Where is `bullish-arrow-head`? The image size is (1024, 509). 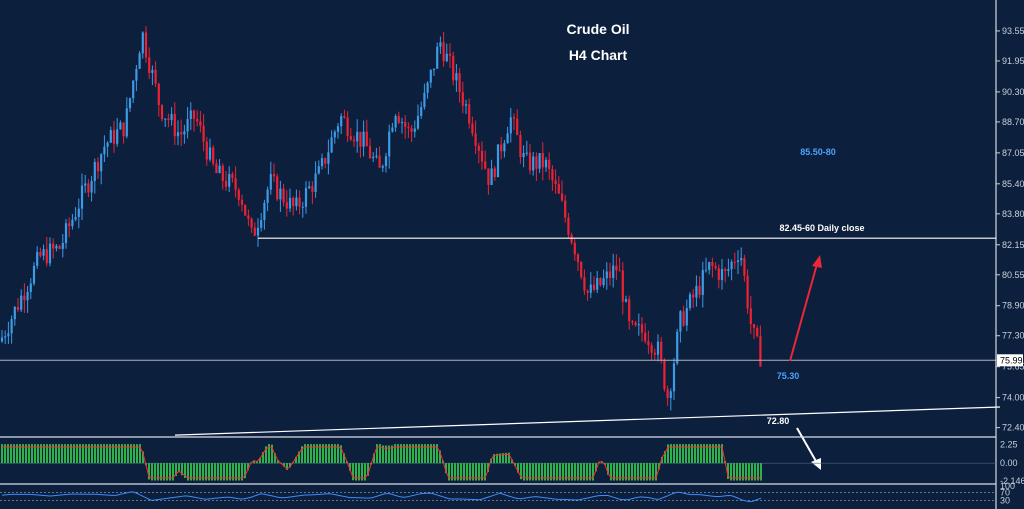
bullish-arrow-head is located at coordinates (817, 261).